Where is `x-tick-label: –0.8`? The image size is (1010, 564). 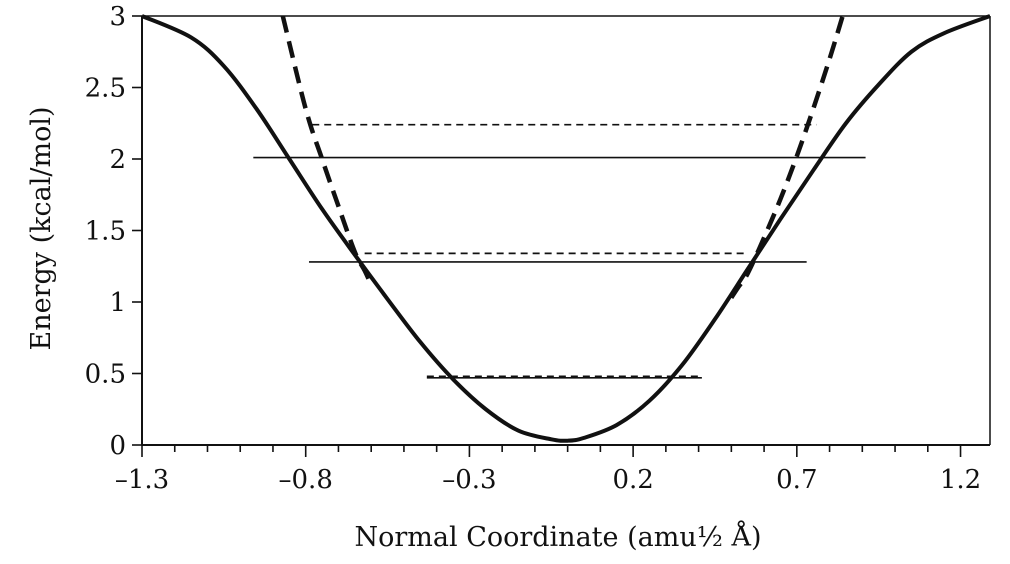
x-tick-label: –0.8 is located at coordinates (306, 480).